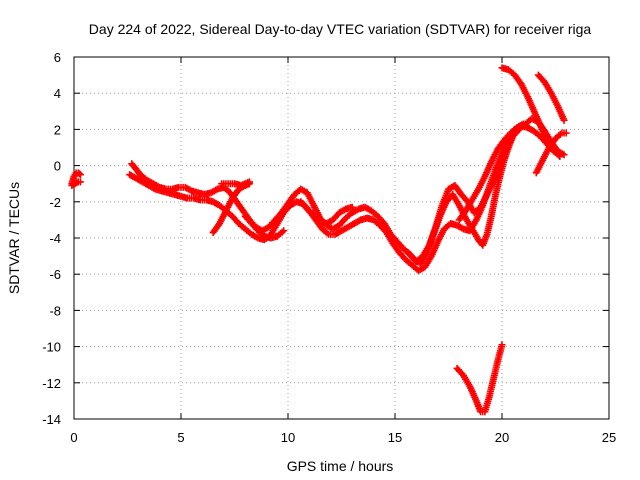 This screenshot has width=640, height=480. Describe the element at coordinates (395, 437) in the screenshot. I see `x-tick-label: 15` at that location.